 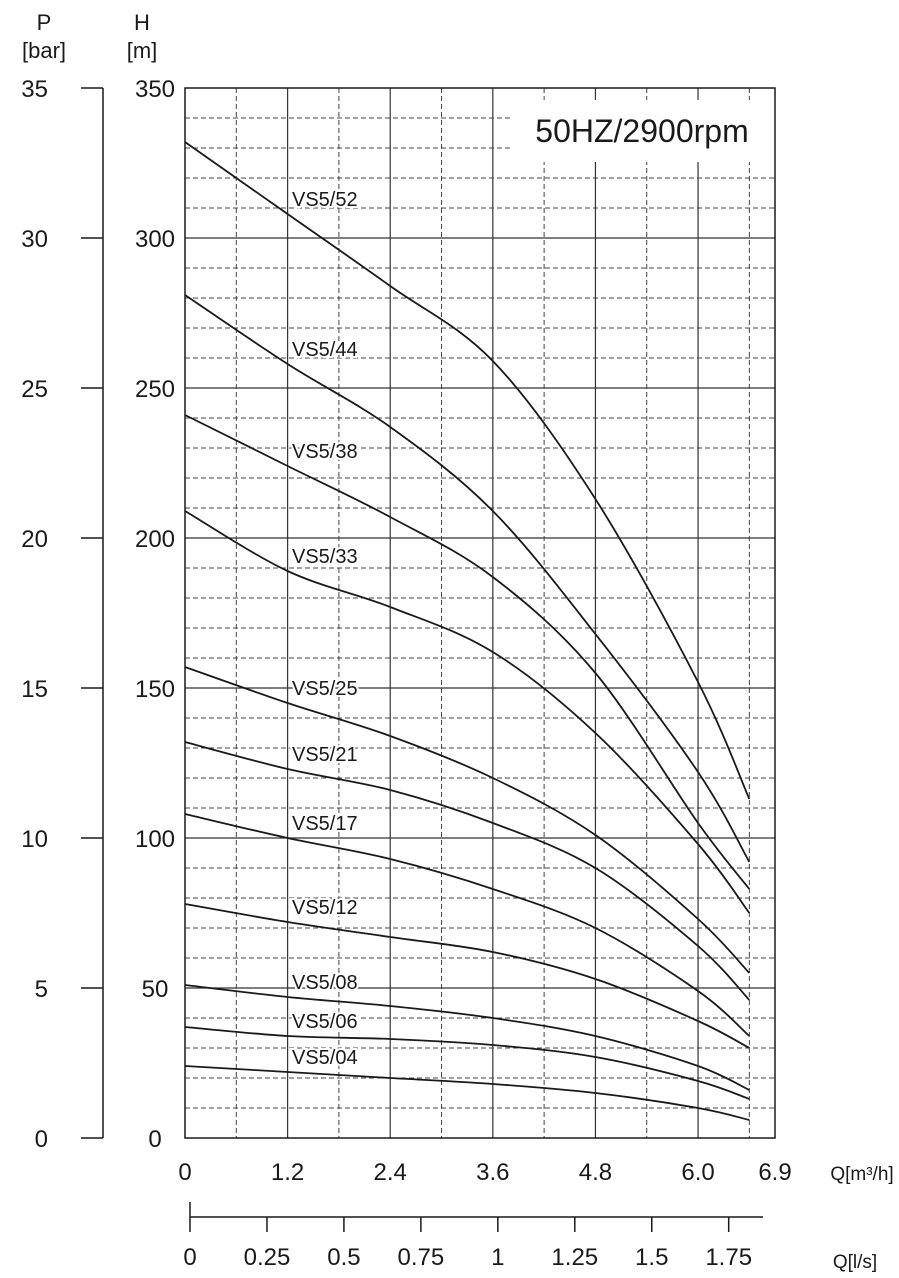 What do you see at coordinates (267, 1257) in the screenshot?
I see `q-ls-tick-label: 0.25` at bounding box center [267, 1257].